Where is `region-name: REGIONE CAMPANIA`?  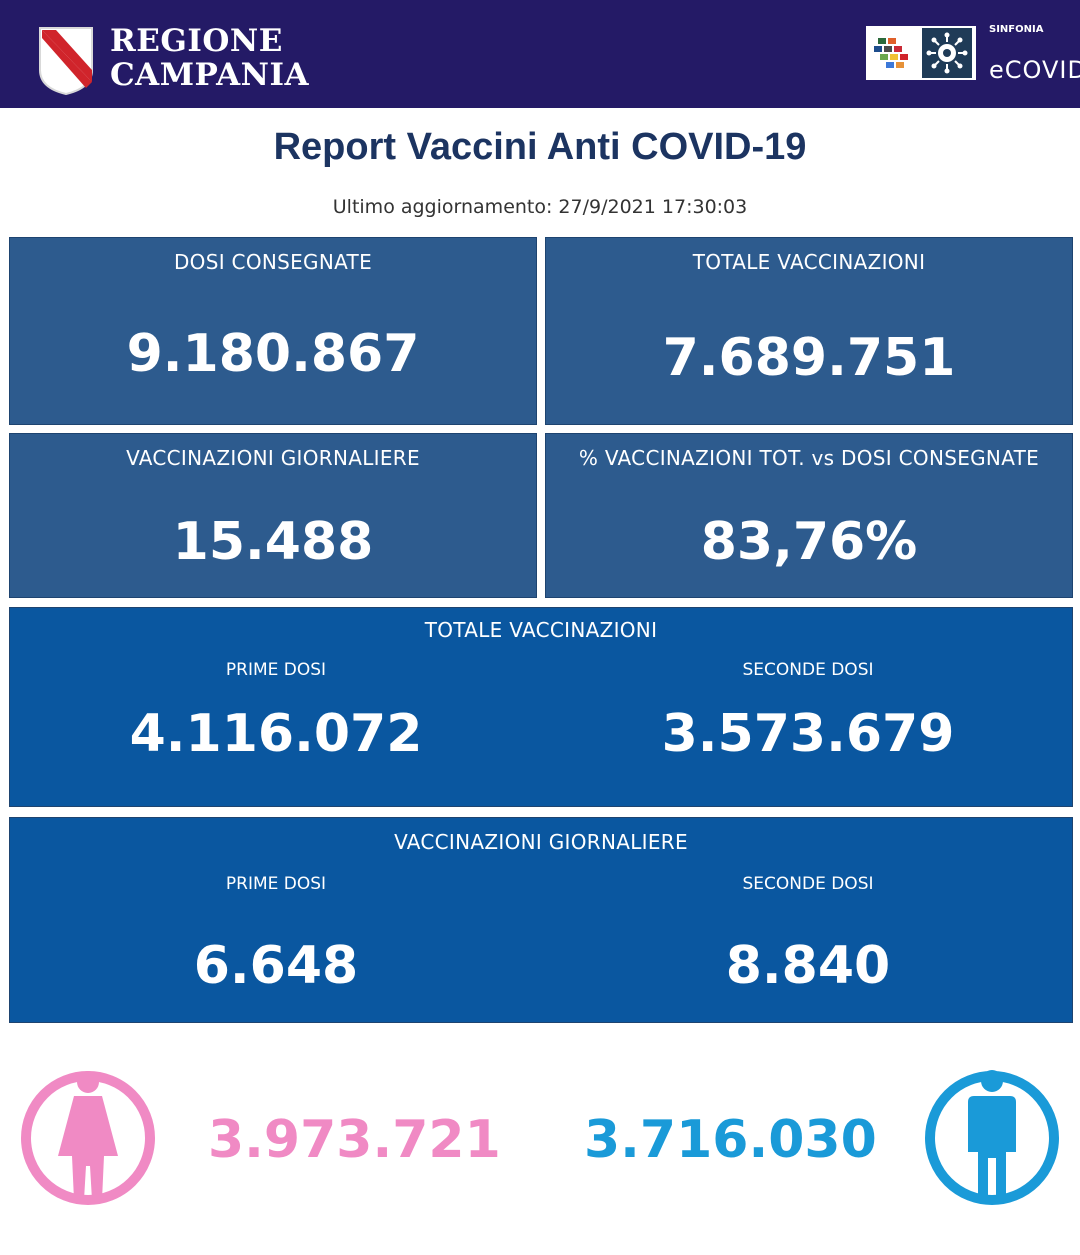
region-name: REGIONE CAMPANIA is located at coordinates (209, 58).